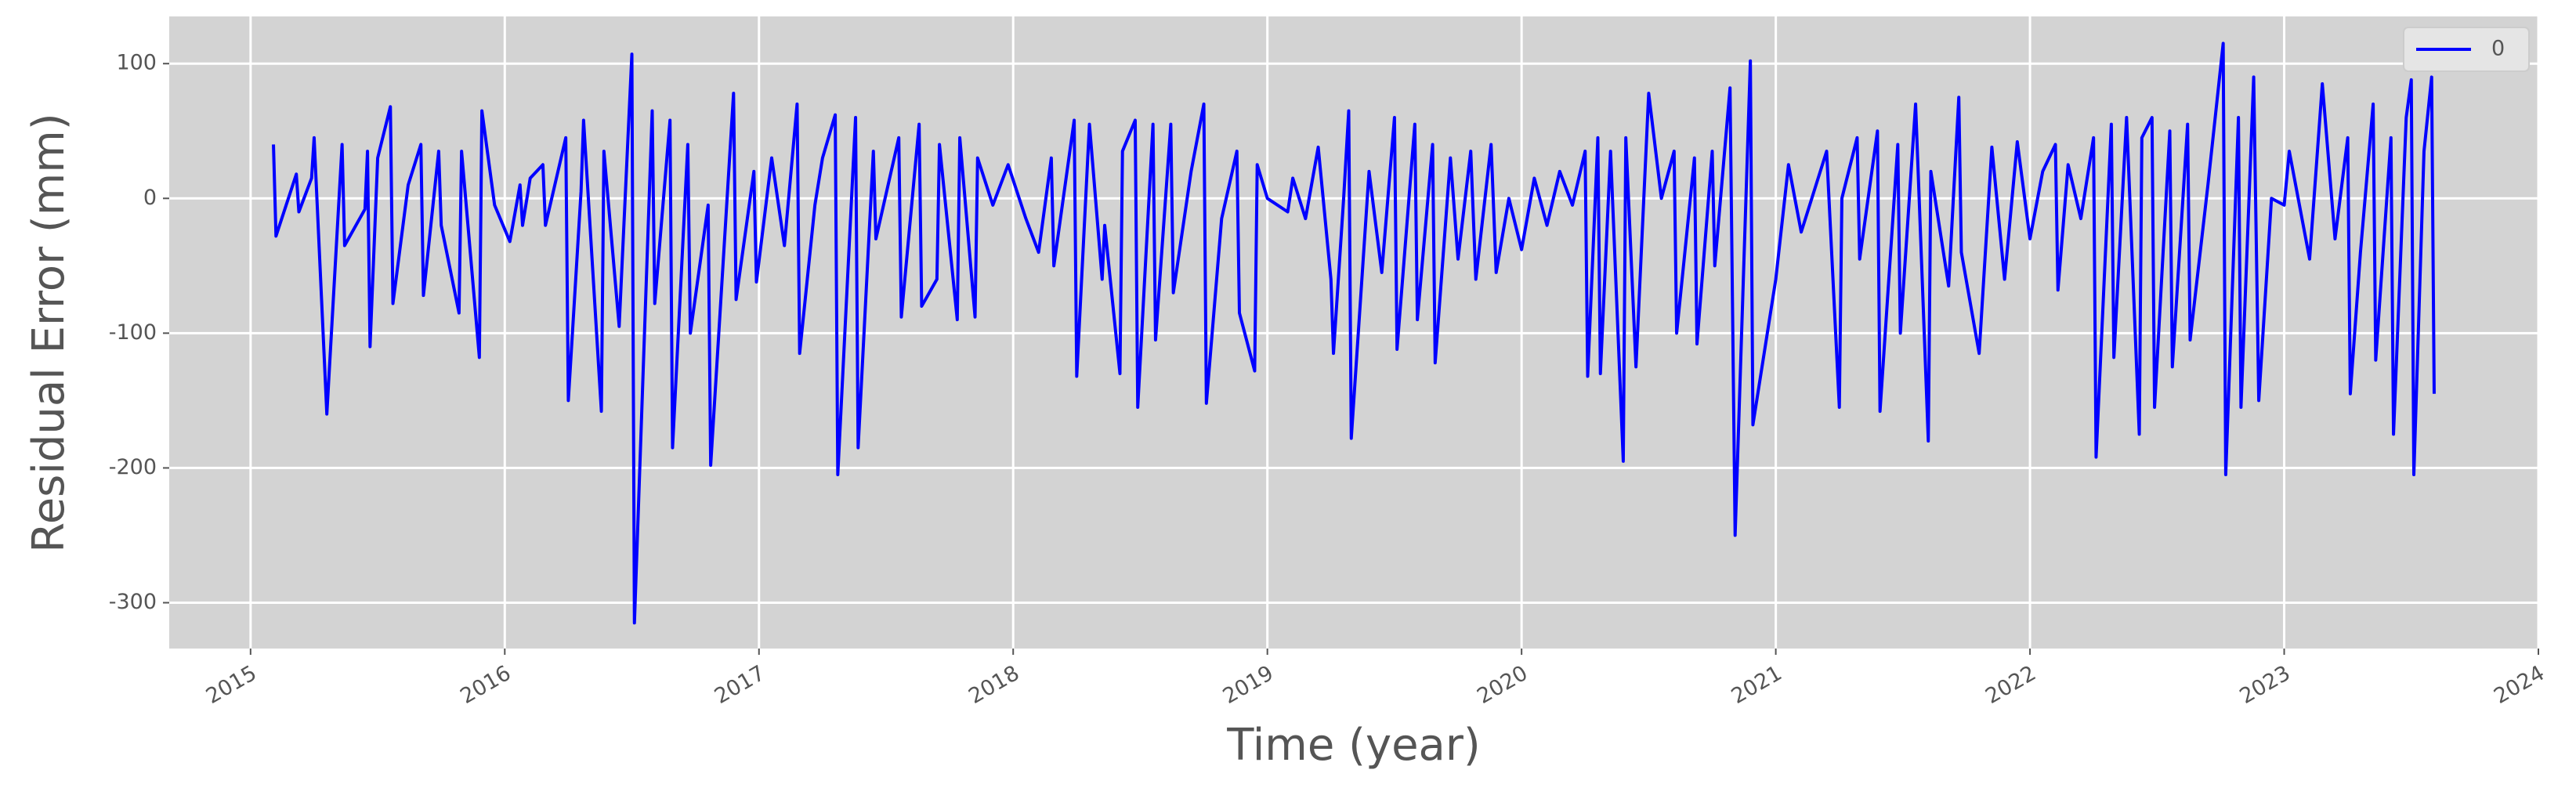 The width and height of the screenshot is (2576, 795). I want to click on y-axis-label: Residual Error (mm), so click(49, 332).